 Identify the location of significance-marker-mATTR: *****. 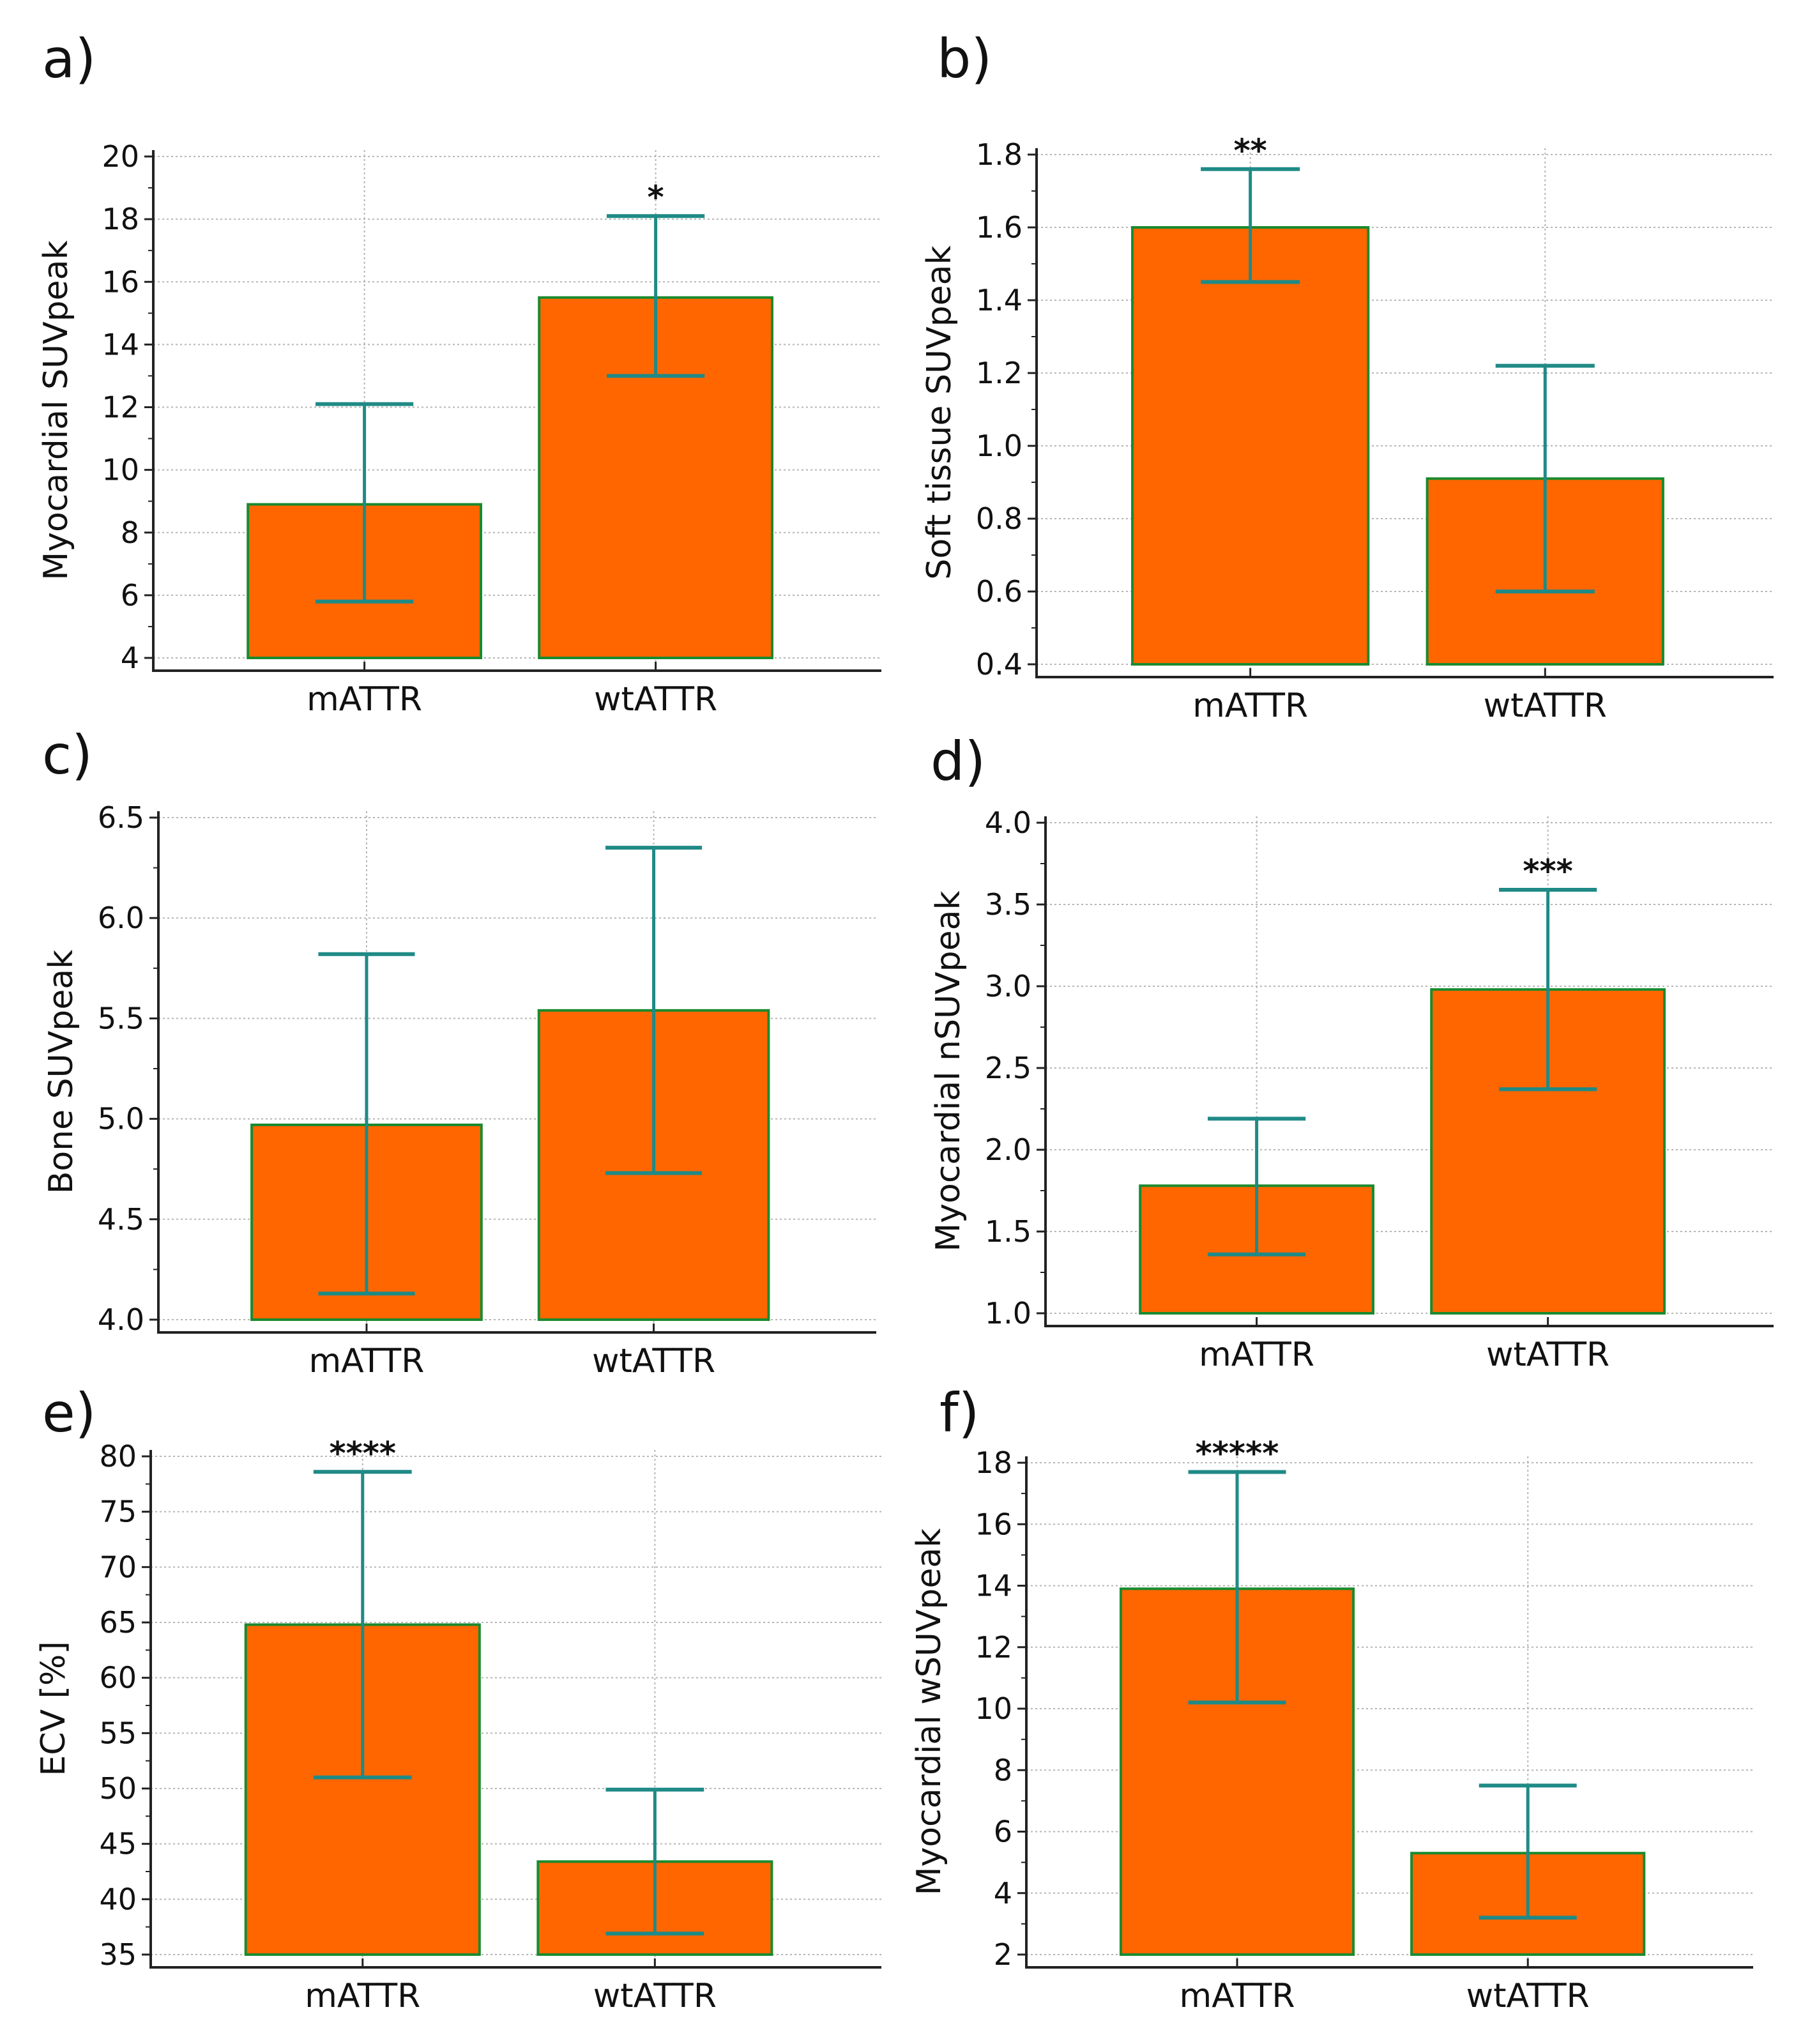
(1237, 1453).